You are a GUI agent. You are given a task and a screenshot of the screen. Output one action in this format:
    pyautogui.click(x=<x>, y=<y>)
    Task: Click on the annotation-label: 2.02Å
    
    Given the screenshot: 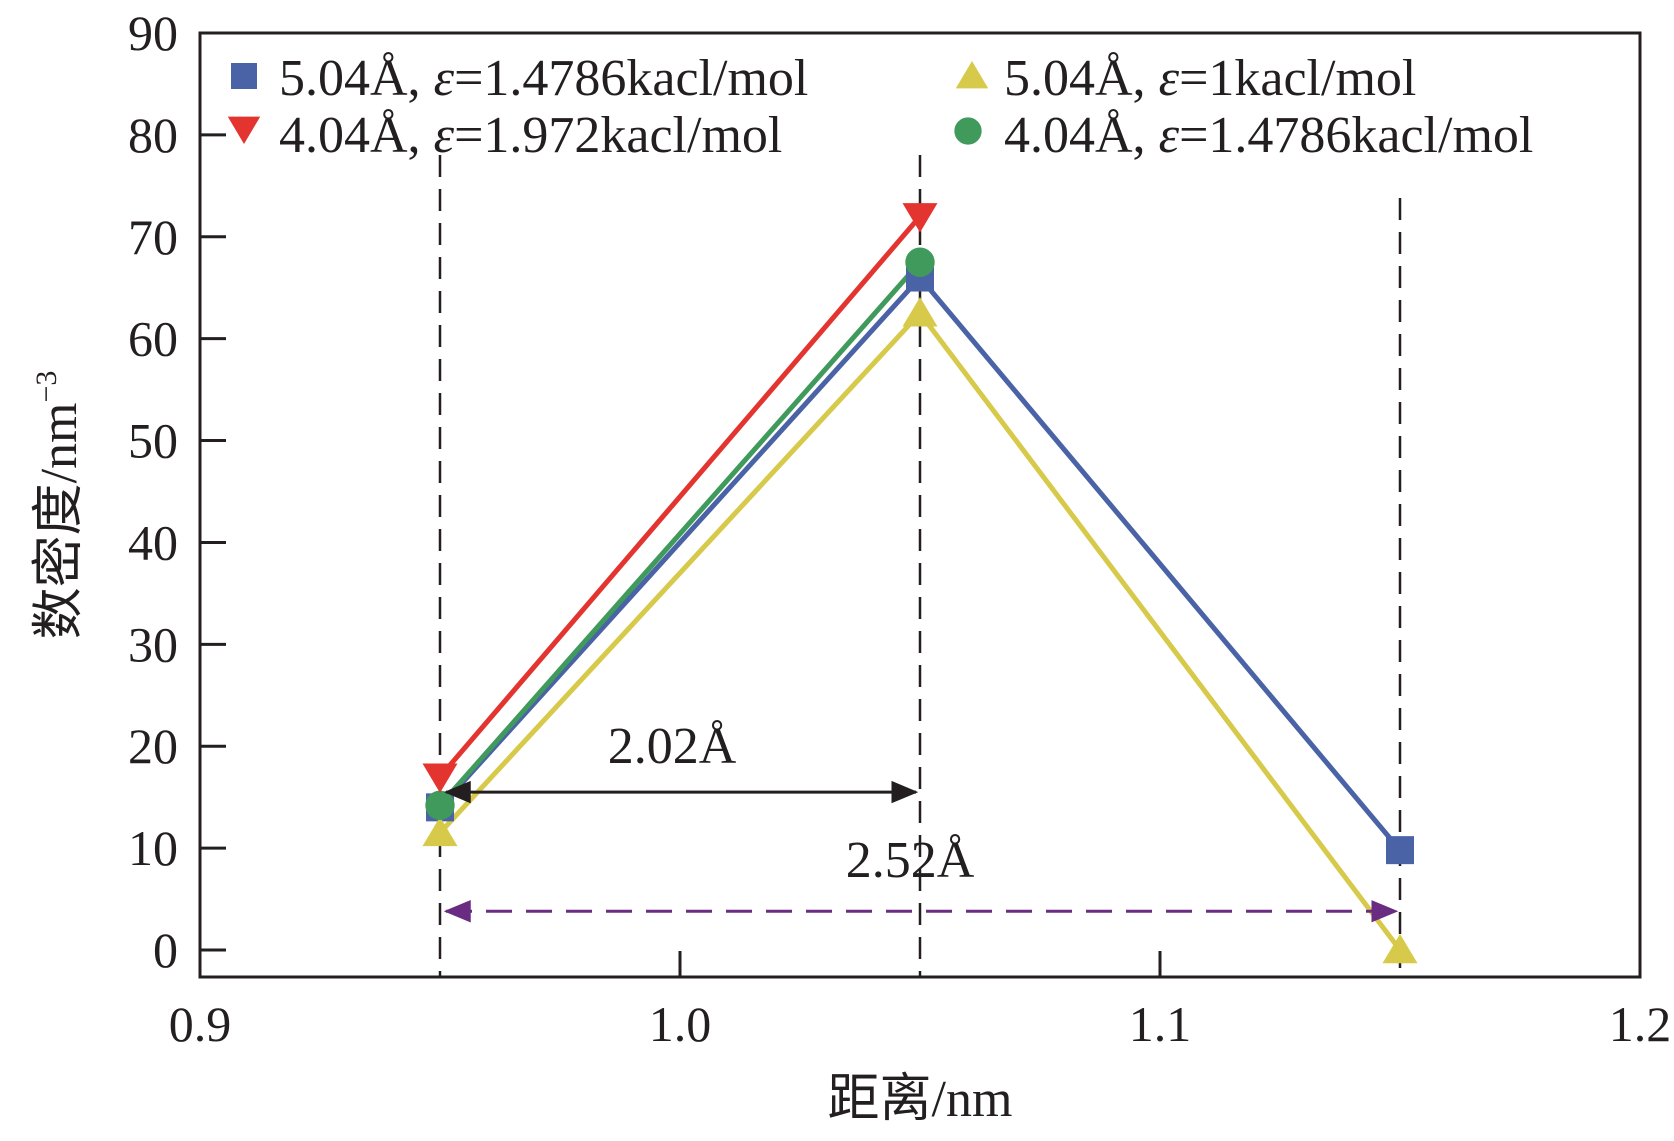 What is the action you would take?
    pyautogui.click(x=672, y=746)
    